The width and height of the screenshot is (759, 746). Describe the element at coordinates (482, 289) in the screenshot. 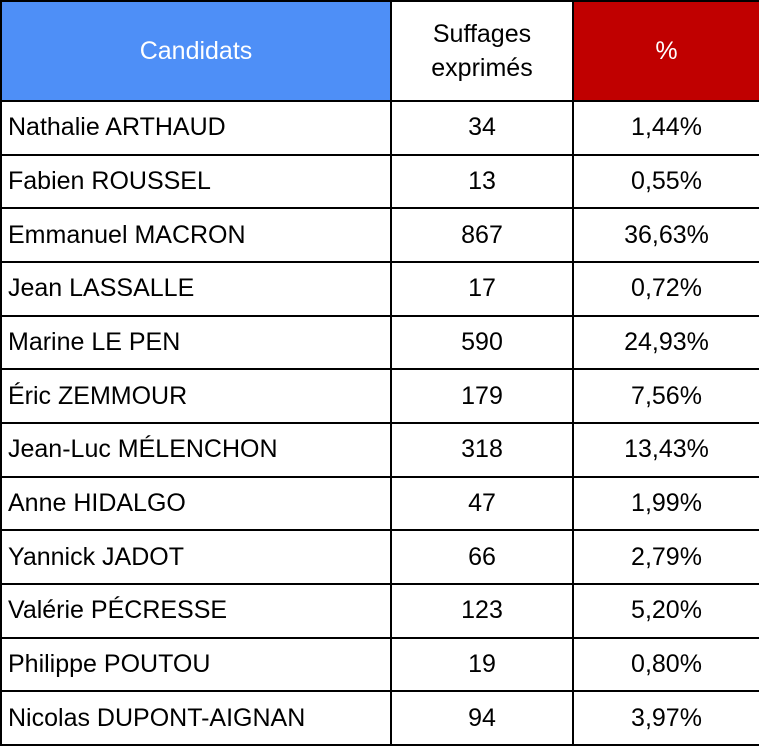

I see `votes-cell: 17` at that location.